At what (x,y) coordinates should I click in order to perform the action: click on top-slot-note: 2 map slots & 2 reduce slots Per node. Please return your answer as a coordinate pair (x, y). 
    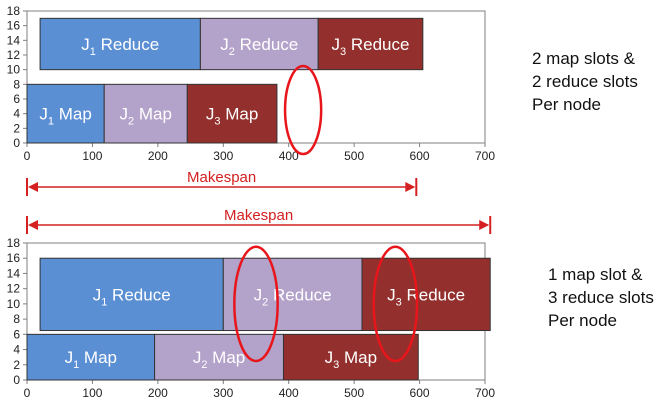
    Looking at the image, I should click on (585, 81).